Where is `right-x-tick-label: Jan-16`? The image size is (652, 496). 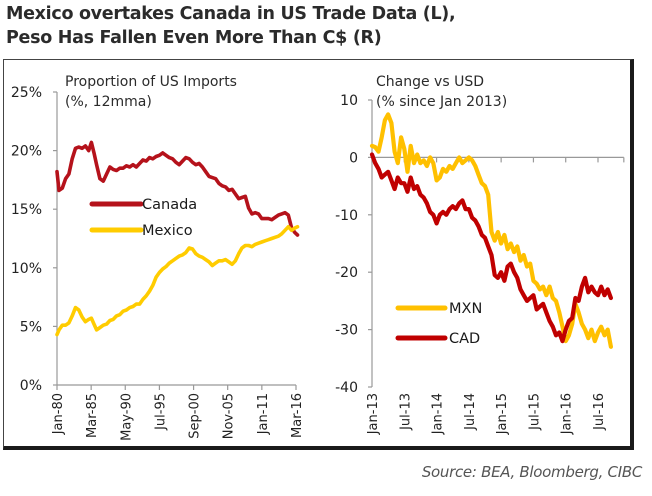 right-x-tick-label: Jan-16 is located at coordinates (567, 414).